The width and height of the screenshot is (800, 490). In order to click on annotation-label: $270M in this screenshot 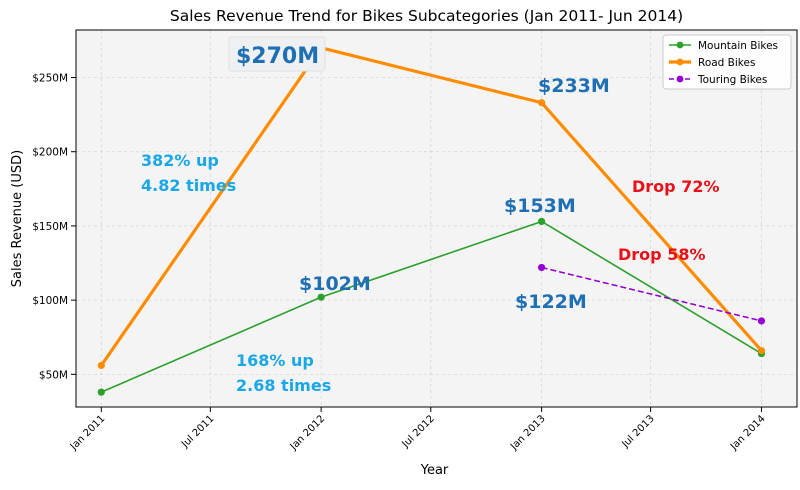, I will do `click(277, 56)`.